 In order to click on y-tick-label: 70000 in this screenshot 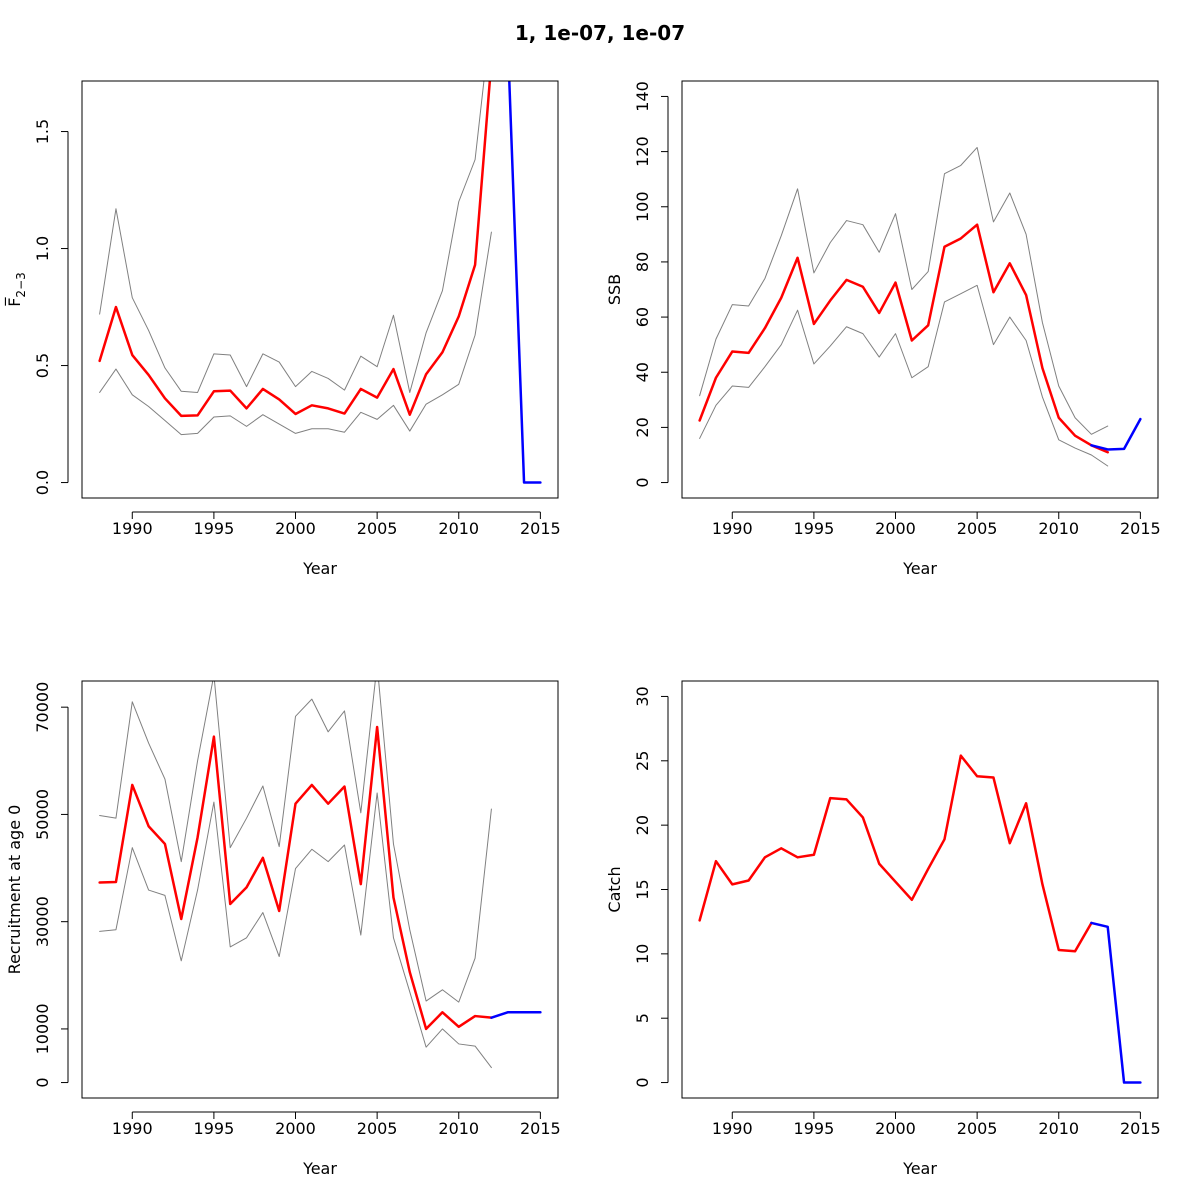, I will do `click(42, 707)`.